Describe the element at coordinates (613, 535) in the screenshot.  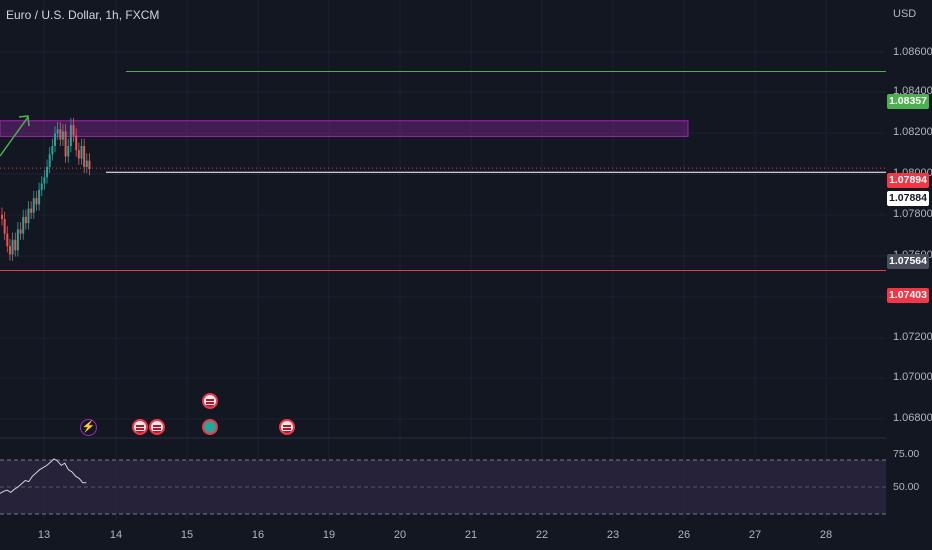
I see `time-axis-label: 23` at that location.